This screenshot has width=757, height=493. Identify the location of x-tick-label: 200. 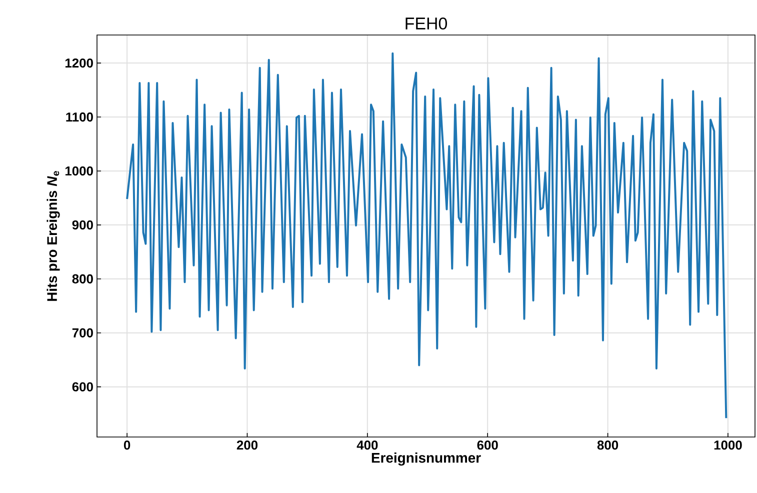
(247, 445).